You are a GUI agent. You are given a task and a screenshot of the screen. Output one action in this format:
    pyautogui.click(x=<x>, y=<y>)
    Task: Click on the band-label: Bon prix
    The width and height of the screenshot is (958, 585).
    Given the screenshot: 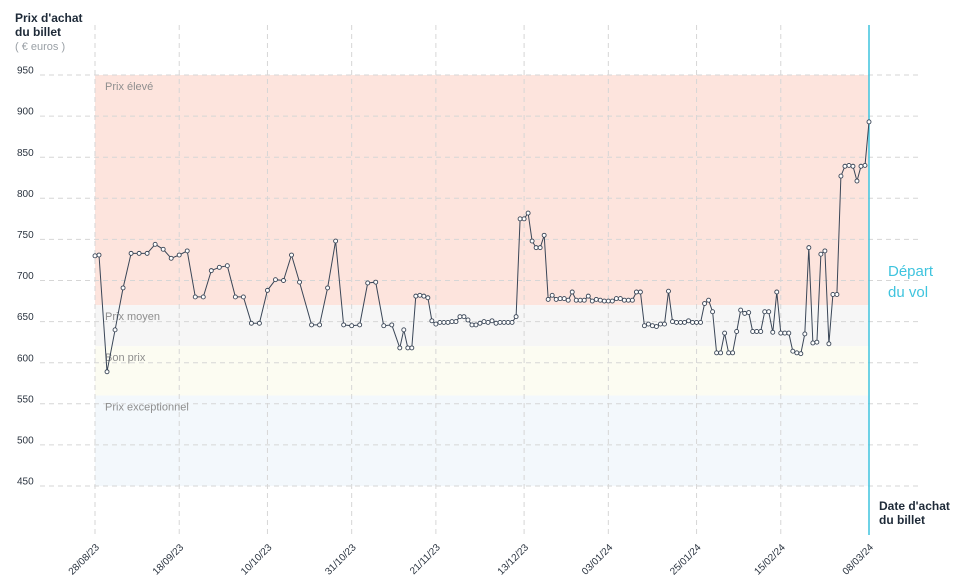 What is the action you would take?
    pyautogui.click(x=125, y=358)
    